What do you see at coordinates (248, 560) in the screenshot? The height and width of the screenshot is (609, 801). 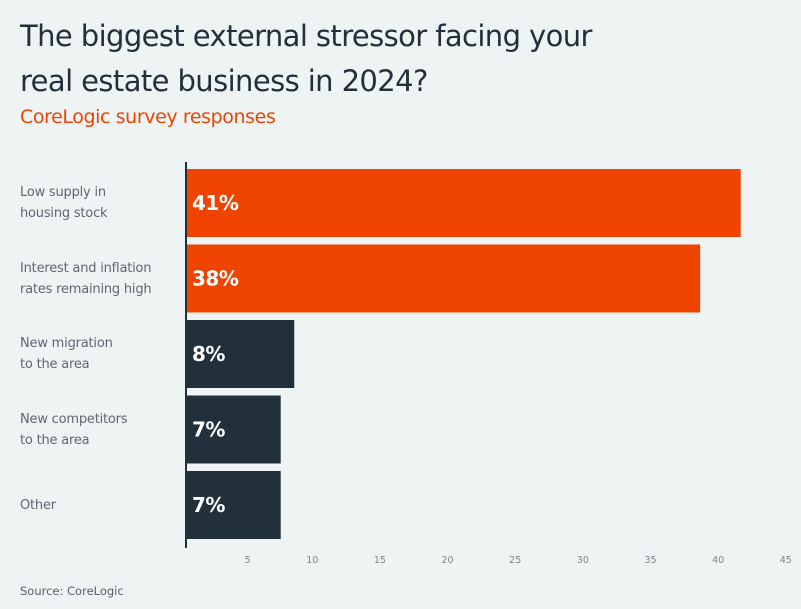 I see `x-tick-label: 5` at bounding box center [248, 560].